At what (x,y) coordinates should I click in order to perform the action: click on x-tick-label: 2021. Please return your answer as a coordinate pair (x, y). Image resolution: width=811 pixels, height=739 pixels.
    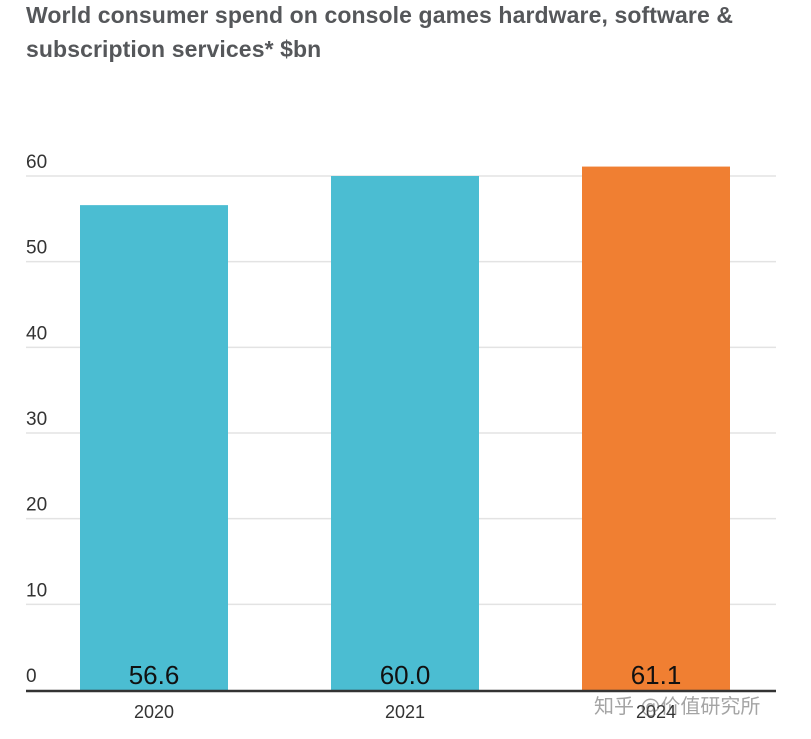
    Looking at the image, I should click on (405, 712).